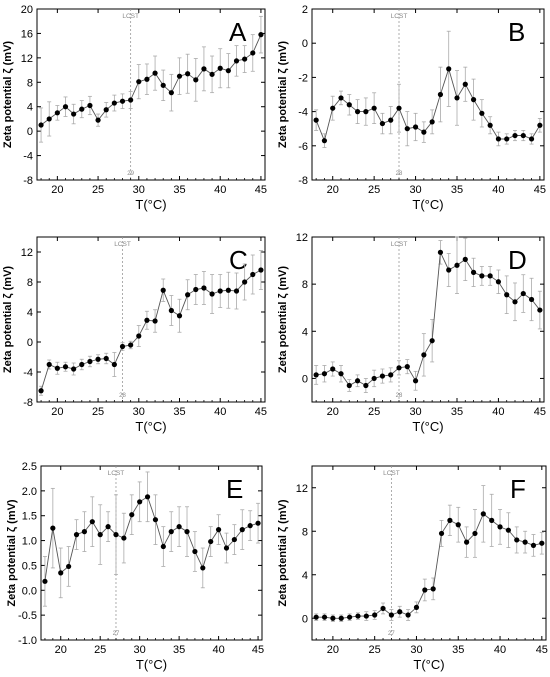 The image size is (550, 677). What do you see at coordinates (27, 253) in the screenshot?
I see `y-tick-label: 12` at bounding box center [27, 253].